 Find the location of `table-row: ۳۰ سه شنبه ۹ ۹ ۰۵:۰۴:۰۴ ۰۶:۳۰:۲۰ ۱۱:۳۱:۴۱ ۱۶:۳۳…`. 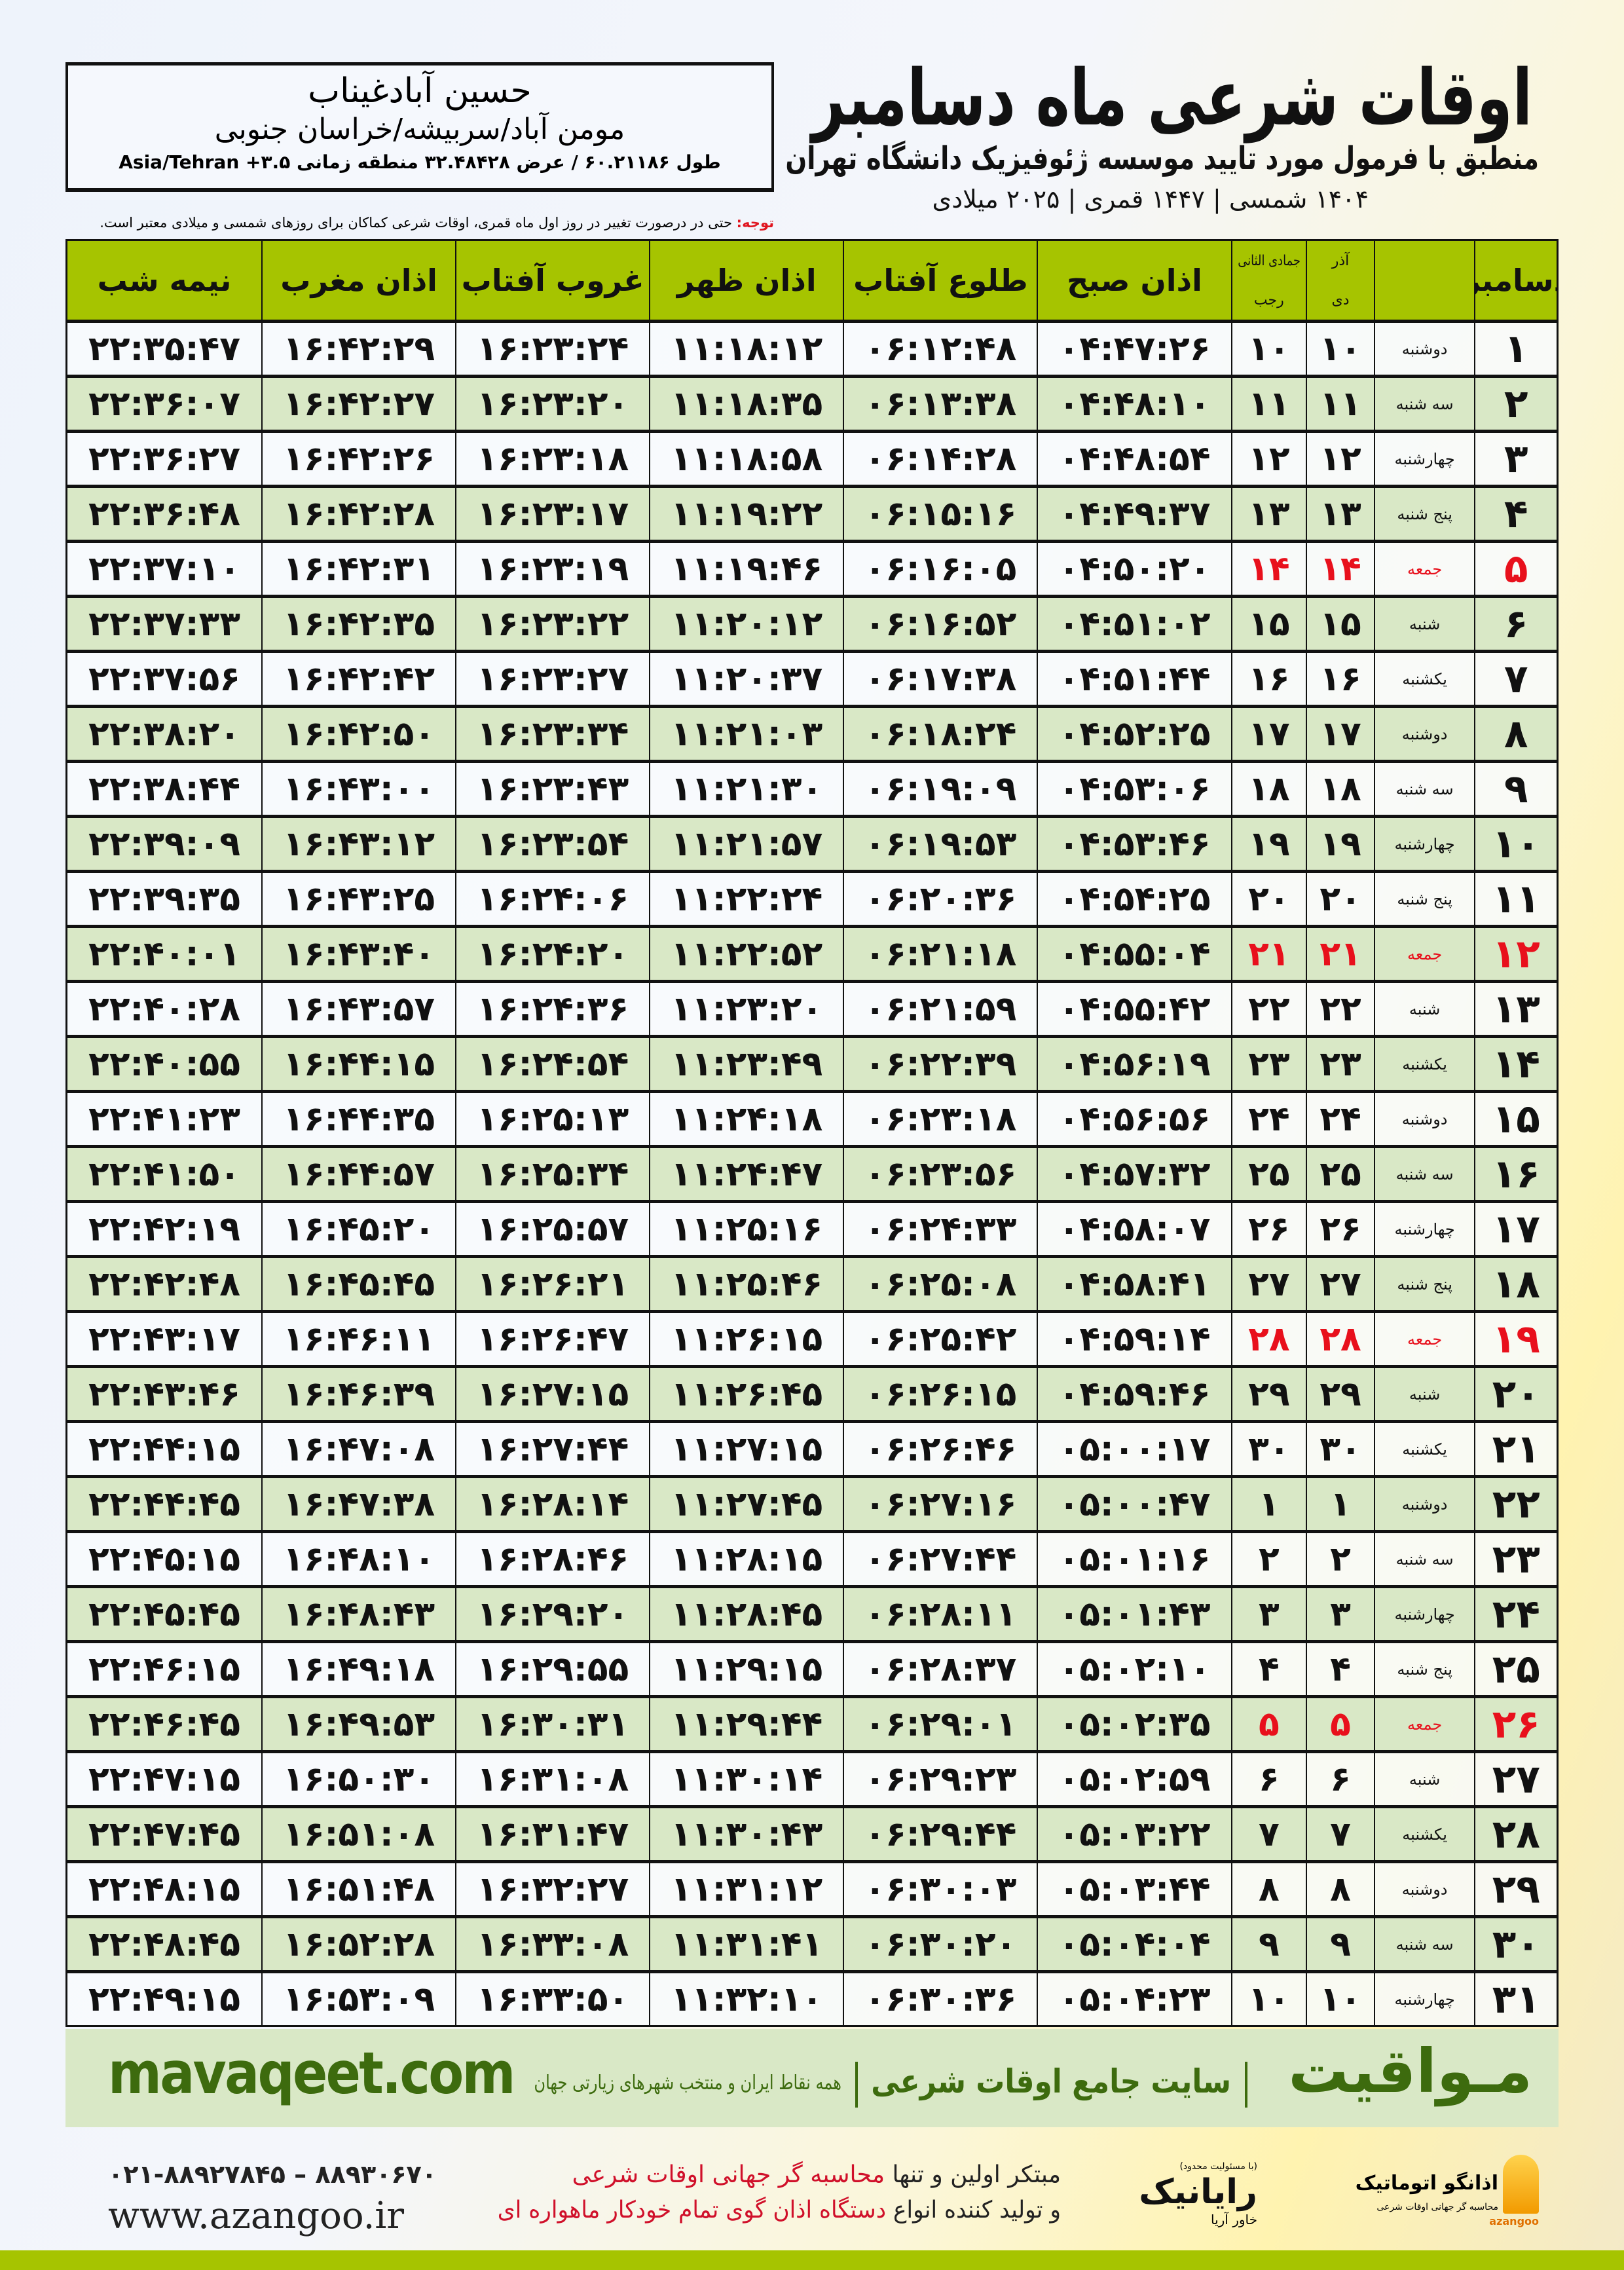

table-row: ۳۰ سه شنبه ۹ ۹ ۰۵:۰۴:۰۴ ۰۶:۳۰:۲۰ ۱۱:۳۱:۴۱ ۱۶:۳۳… is located at coordinates (812, 1942).